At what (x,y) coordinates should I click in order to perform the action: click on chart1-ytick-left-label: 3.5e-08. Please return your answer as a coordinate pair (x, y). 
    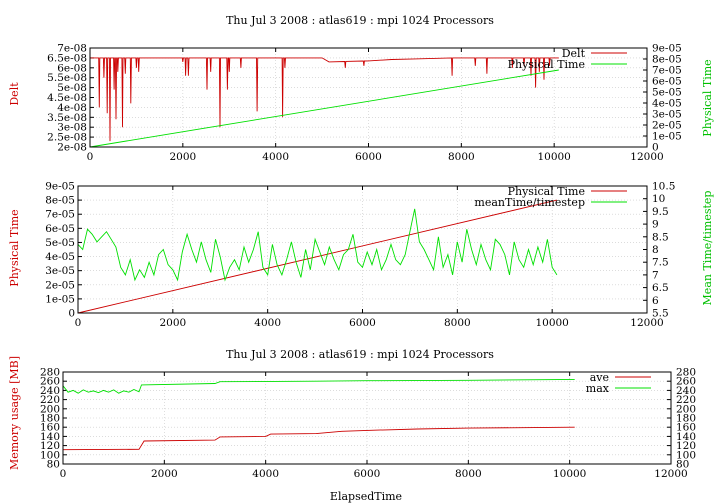
    Looking at the image, I should click on (67, 118).